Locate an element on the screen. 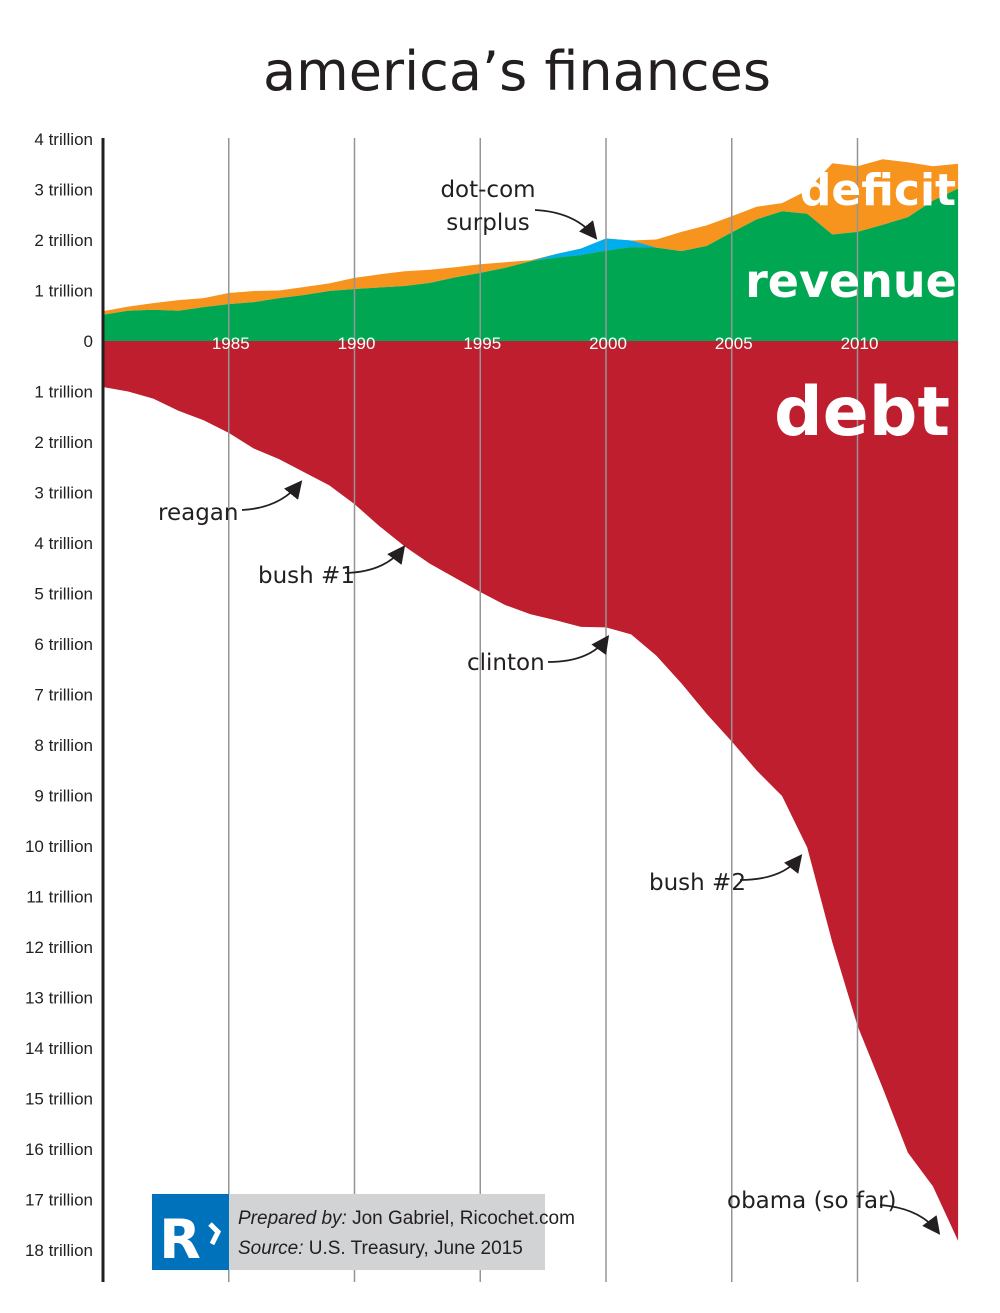  y-tick-neg-8: 8 trillion is located at coordinates (63, 745).